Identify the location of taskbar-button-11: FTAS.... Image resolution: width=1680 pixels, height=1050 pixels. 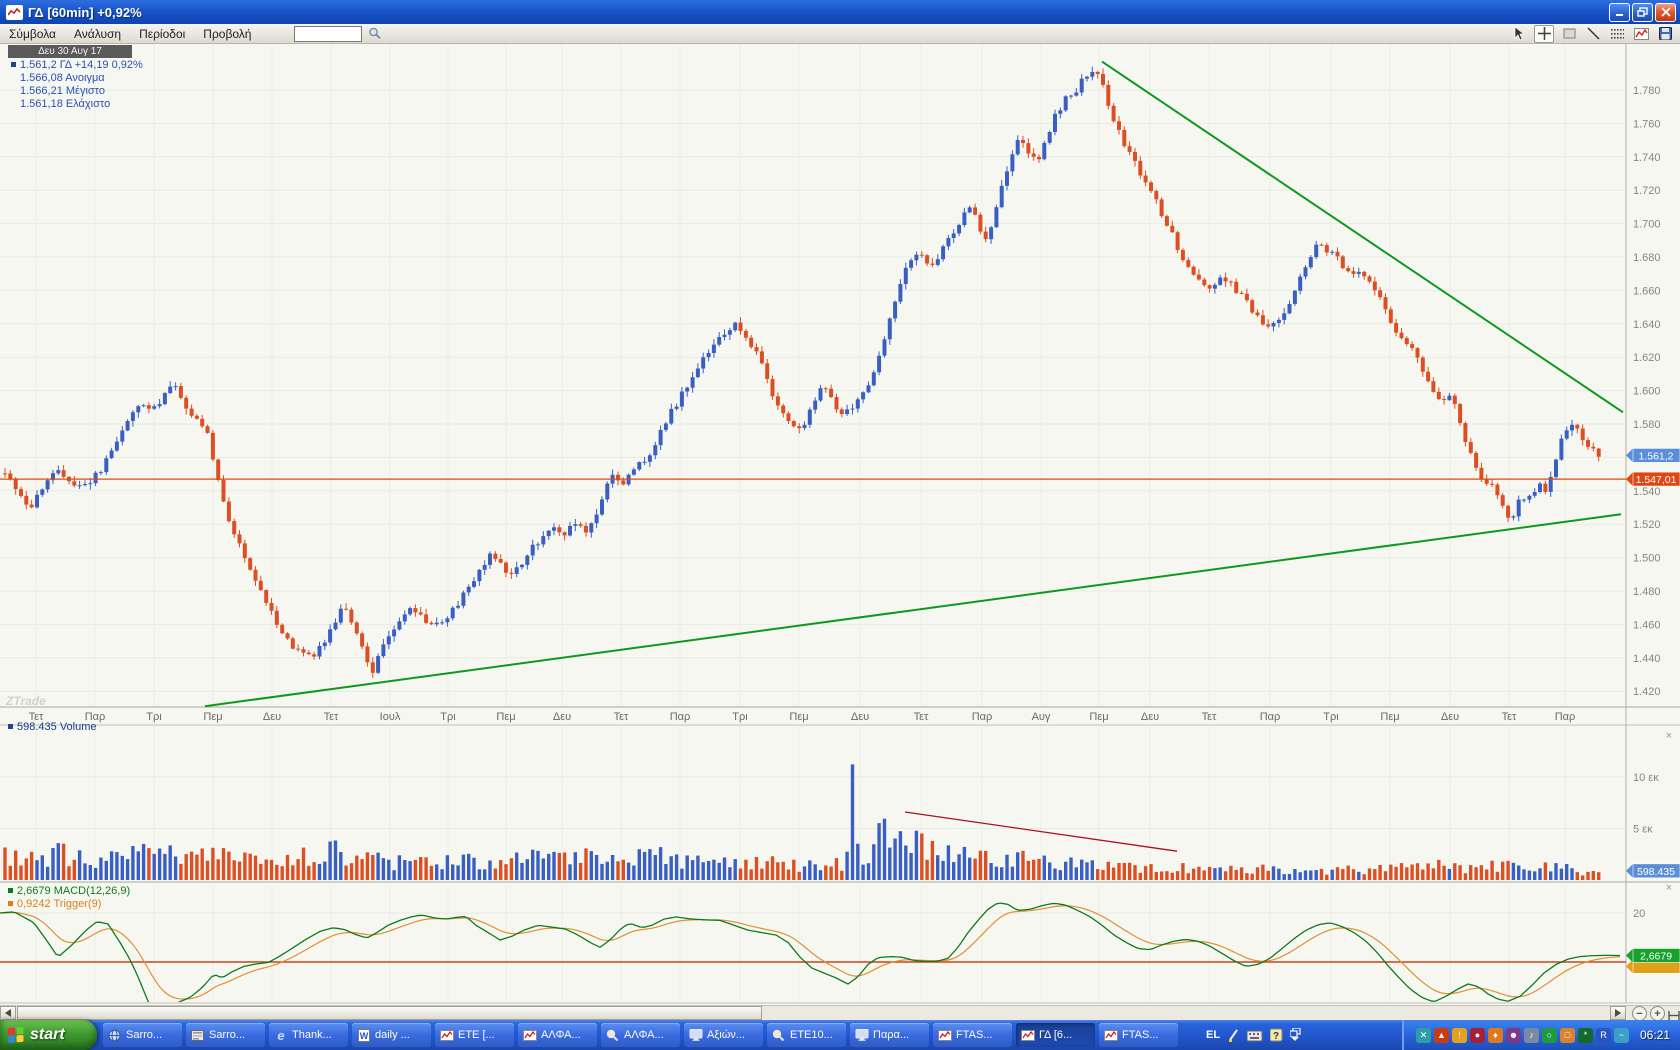
(972, 1035).